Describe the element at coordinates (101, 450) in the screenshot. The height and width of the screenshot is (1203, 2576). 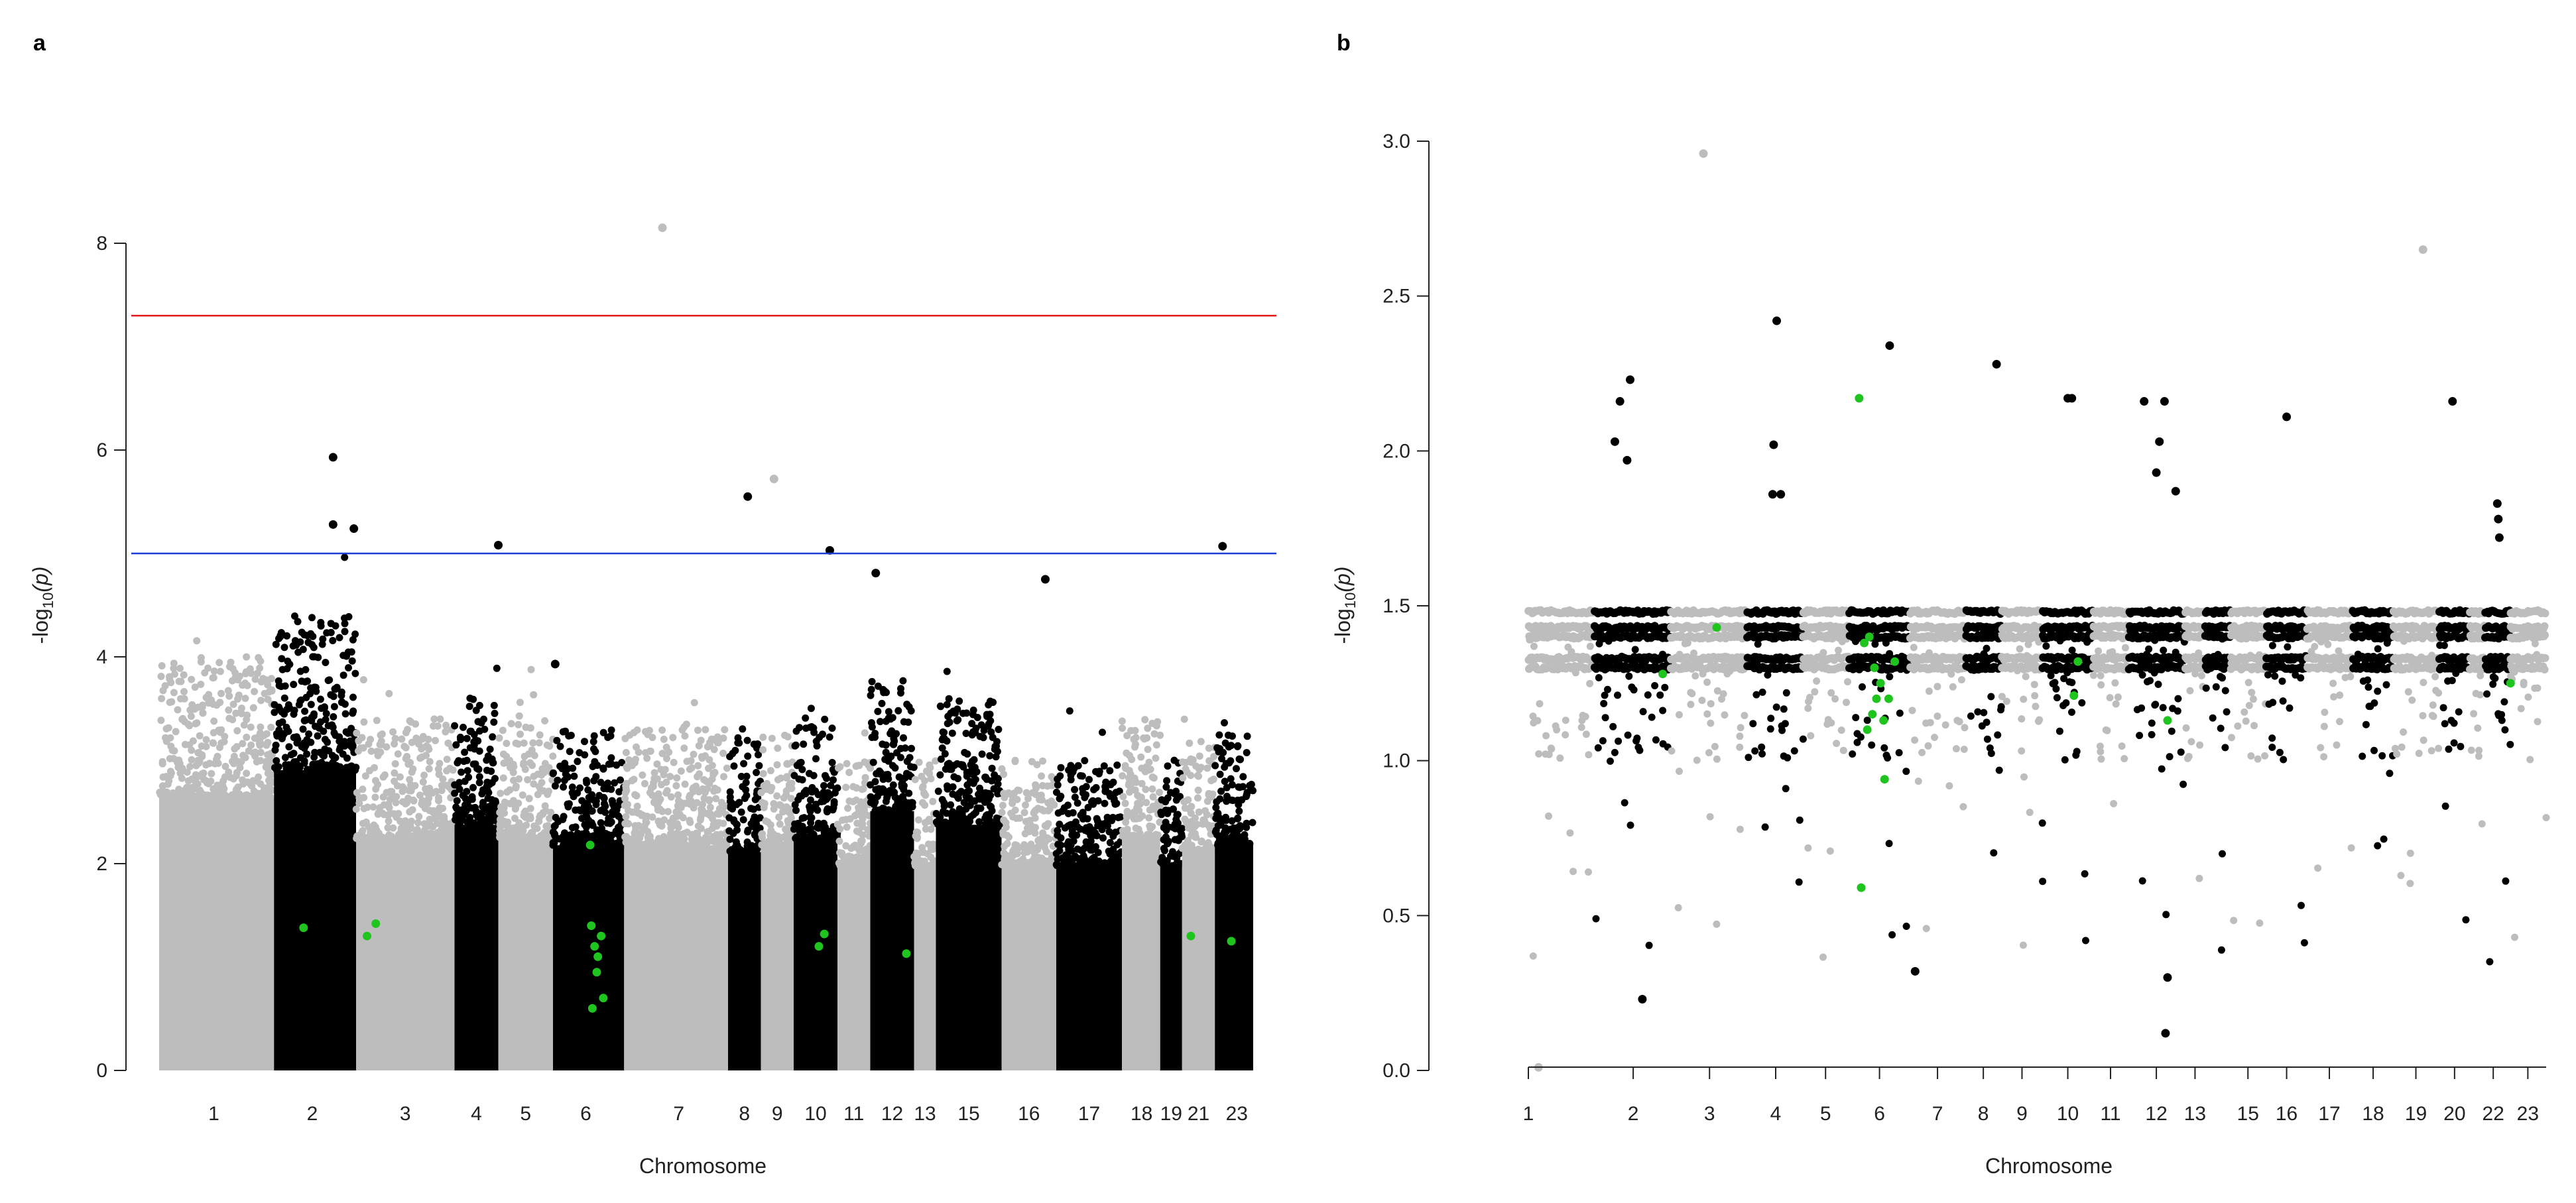
I see `y-tick-label: 6` at that location.